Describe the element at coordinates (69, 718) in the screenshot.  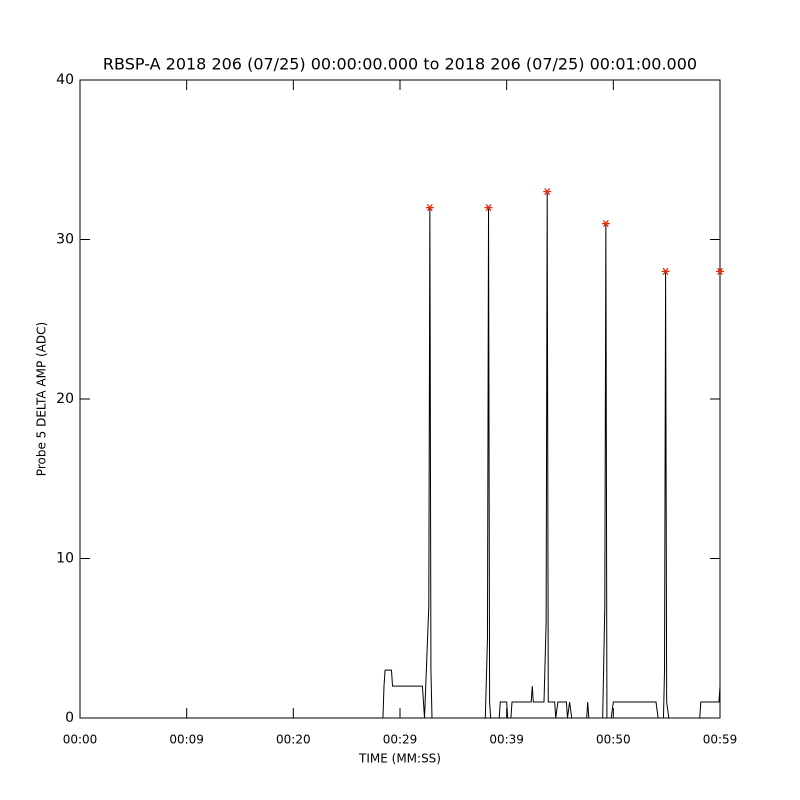
I see `y-tick-label: 0` at that location.